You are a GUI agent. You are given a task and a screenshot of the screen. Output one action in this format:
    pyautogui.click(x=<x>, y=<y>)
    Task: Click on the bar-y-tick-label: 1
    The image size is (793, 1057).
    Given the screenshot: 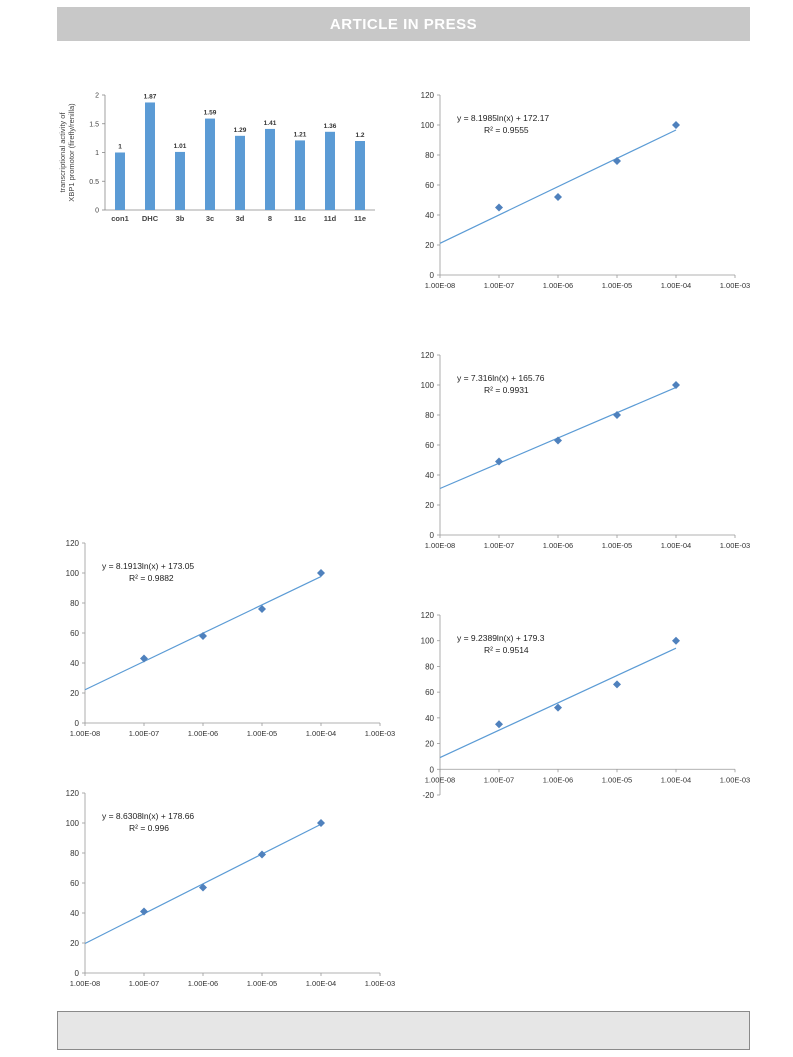 What is the action you would take?
    pyautogui.click(x=97, y=153)
    